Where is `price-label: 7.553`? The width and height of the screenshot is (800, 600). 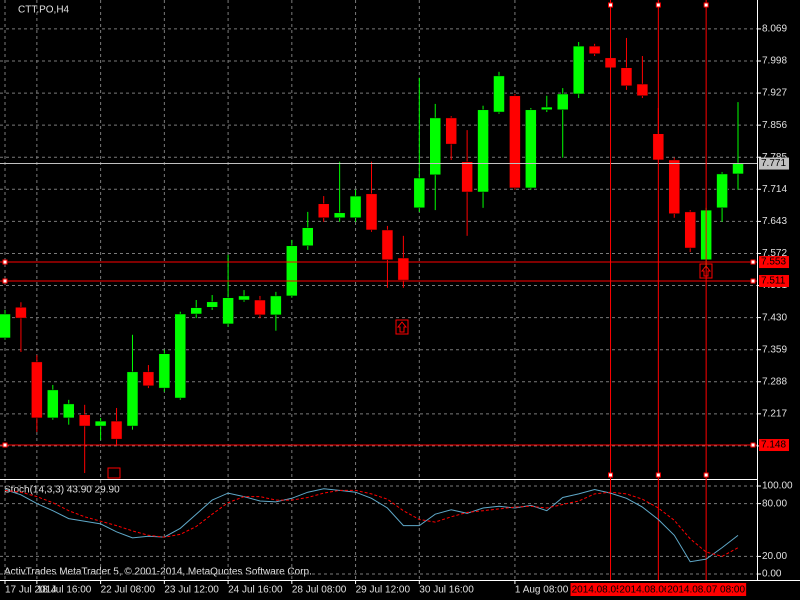
price-label: 7.553 is located at coordinates (773, 262).